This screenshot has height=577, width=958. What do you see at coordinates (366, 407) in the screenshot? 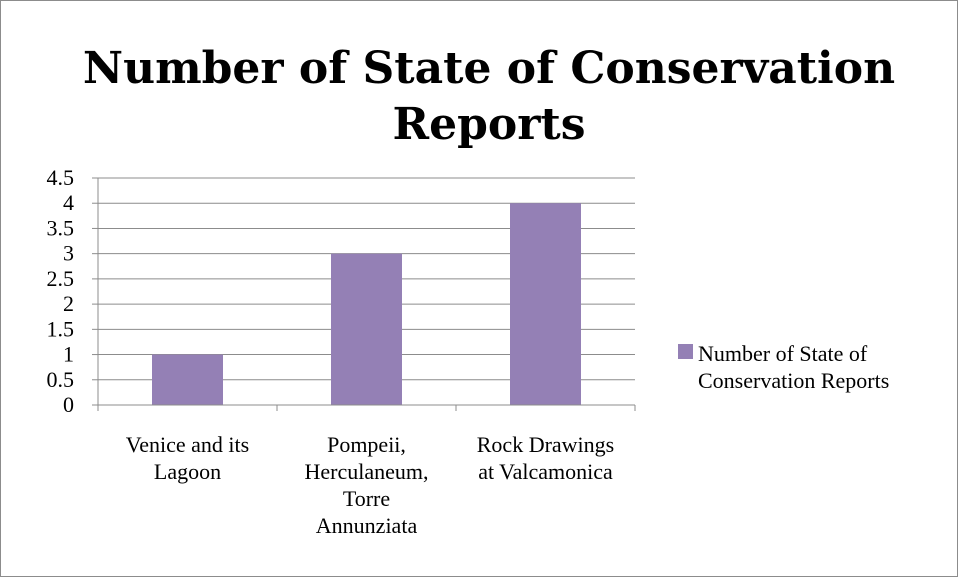
I see `x-axis` at bounding box center [366, 407].